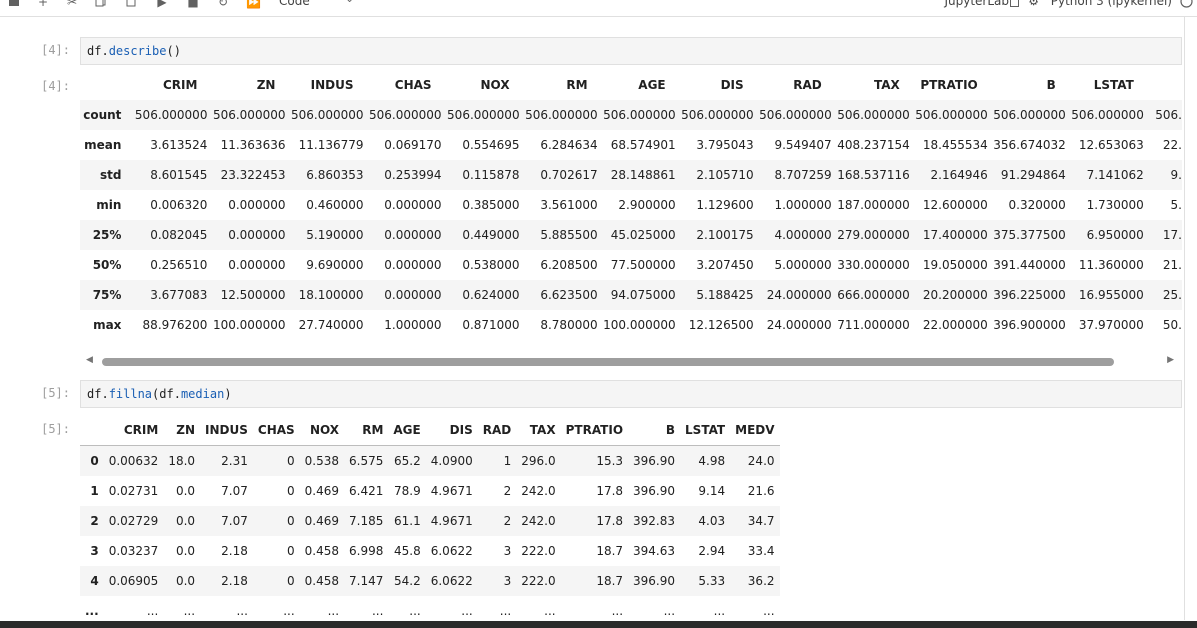 The height and width of the screenshot is (628, 1197). Describe the element at coordinates (538, 461) in the screenshot. I see `table-cell: 296.0` at that location.